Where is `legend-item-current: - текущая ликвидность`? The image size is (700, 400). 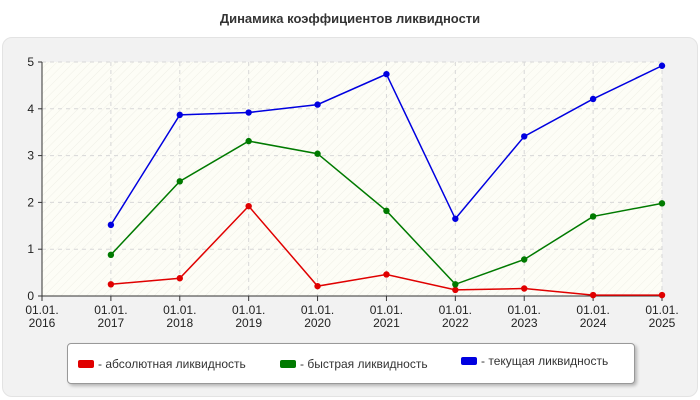
legend-item-current: - текущая ликвидность is located at coordinates (534, 360).